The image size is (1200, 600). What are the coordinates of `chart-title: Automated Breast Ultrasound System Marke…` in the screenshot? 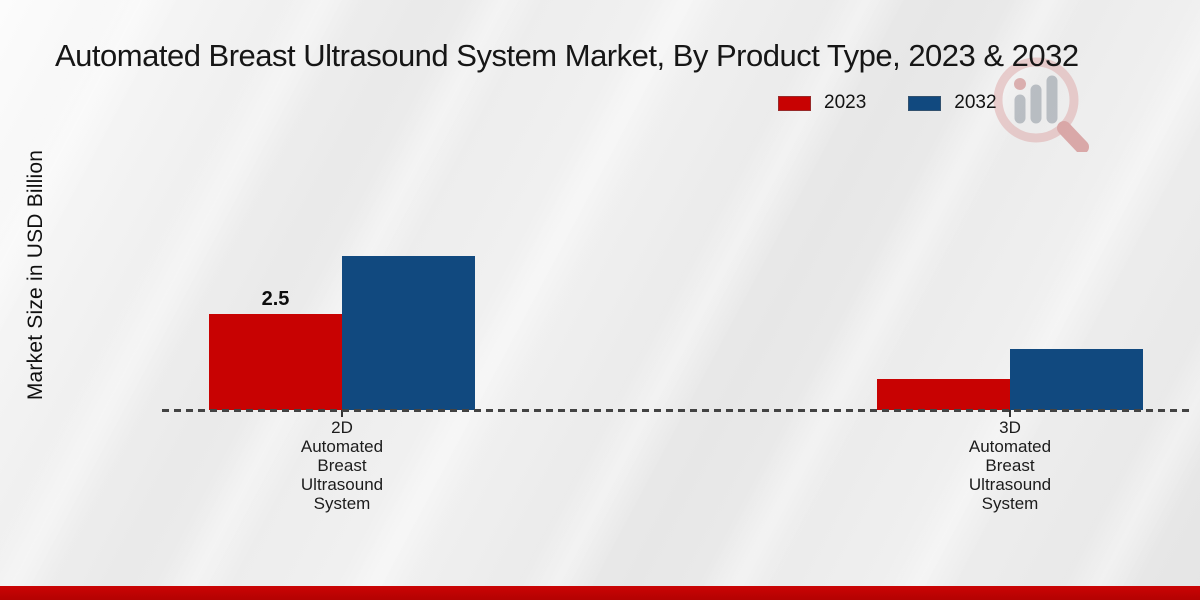 It's located at (567, 55).